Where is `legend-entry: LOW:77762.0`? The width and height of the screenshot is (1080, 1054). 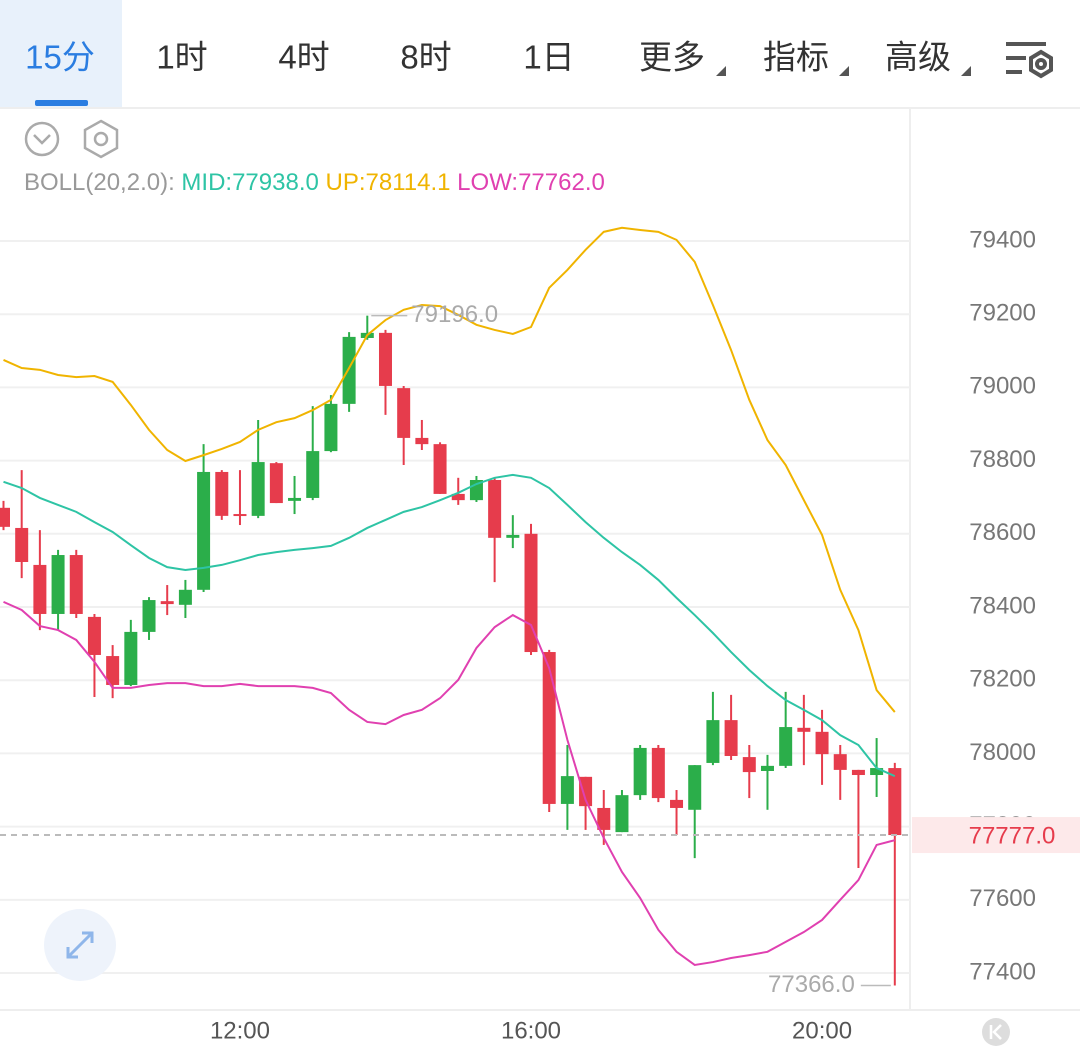 legend-entry: LOW:77762.0 is located at coordinates (531, 182).